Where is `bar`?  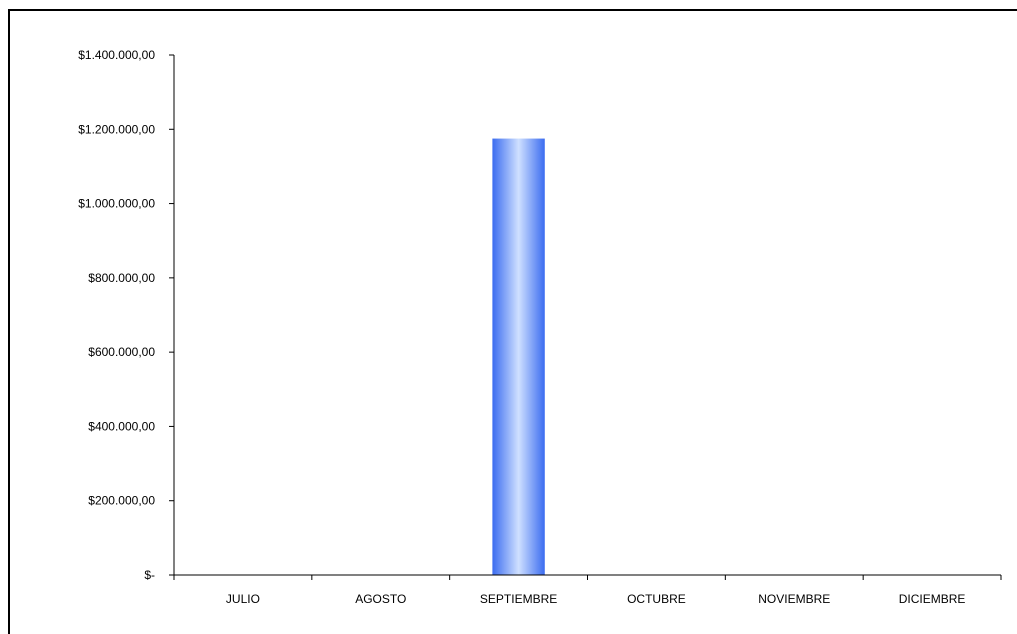
bar is located at coordinates (518, 357).